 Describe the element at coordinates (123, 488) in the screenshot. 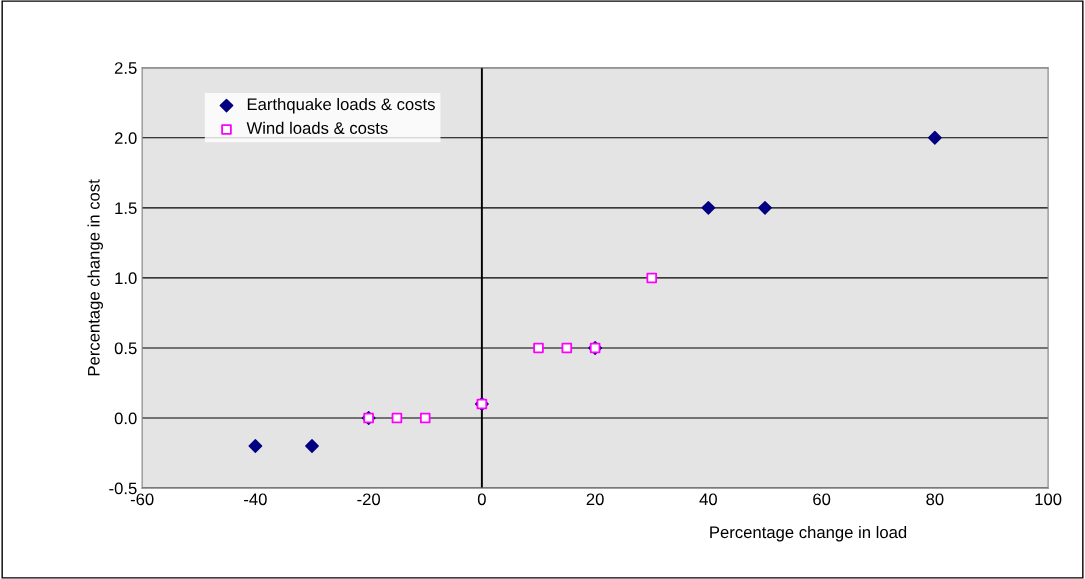

I see `y-tick-label: -0.5` at that location.